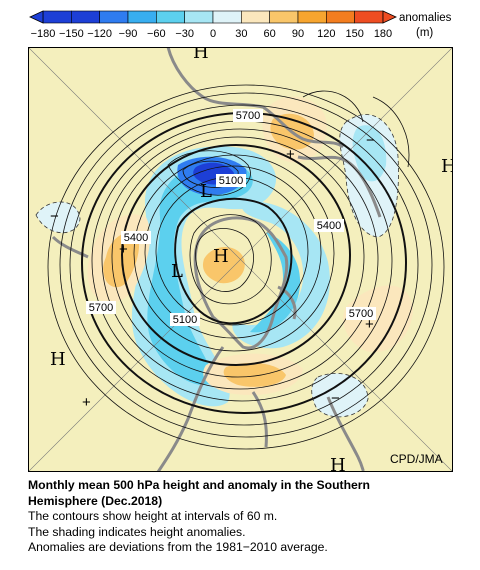  I want to click on negative-sign-south: −, so click(335, 398).